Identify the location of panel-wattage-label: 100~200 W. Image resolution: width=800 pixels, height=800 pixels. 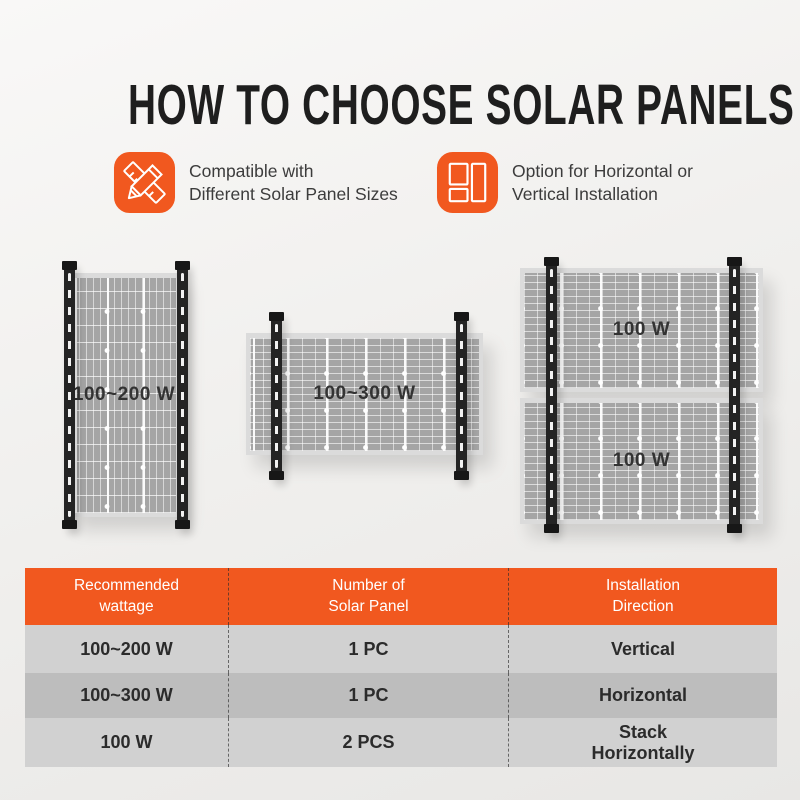
(124, 394).